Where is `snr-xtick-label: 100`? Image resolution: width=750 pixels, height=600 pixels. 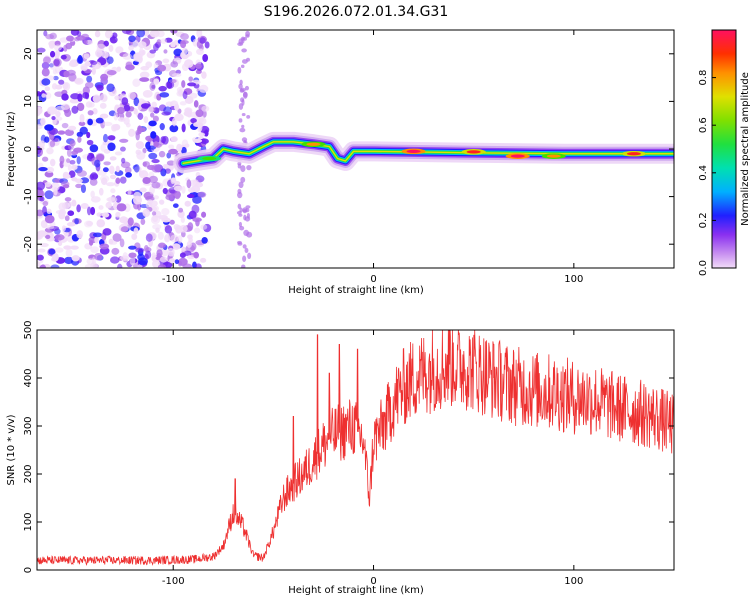
snr-xtick-label: 100 is located at coordinates (573, 581).